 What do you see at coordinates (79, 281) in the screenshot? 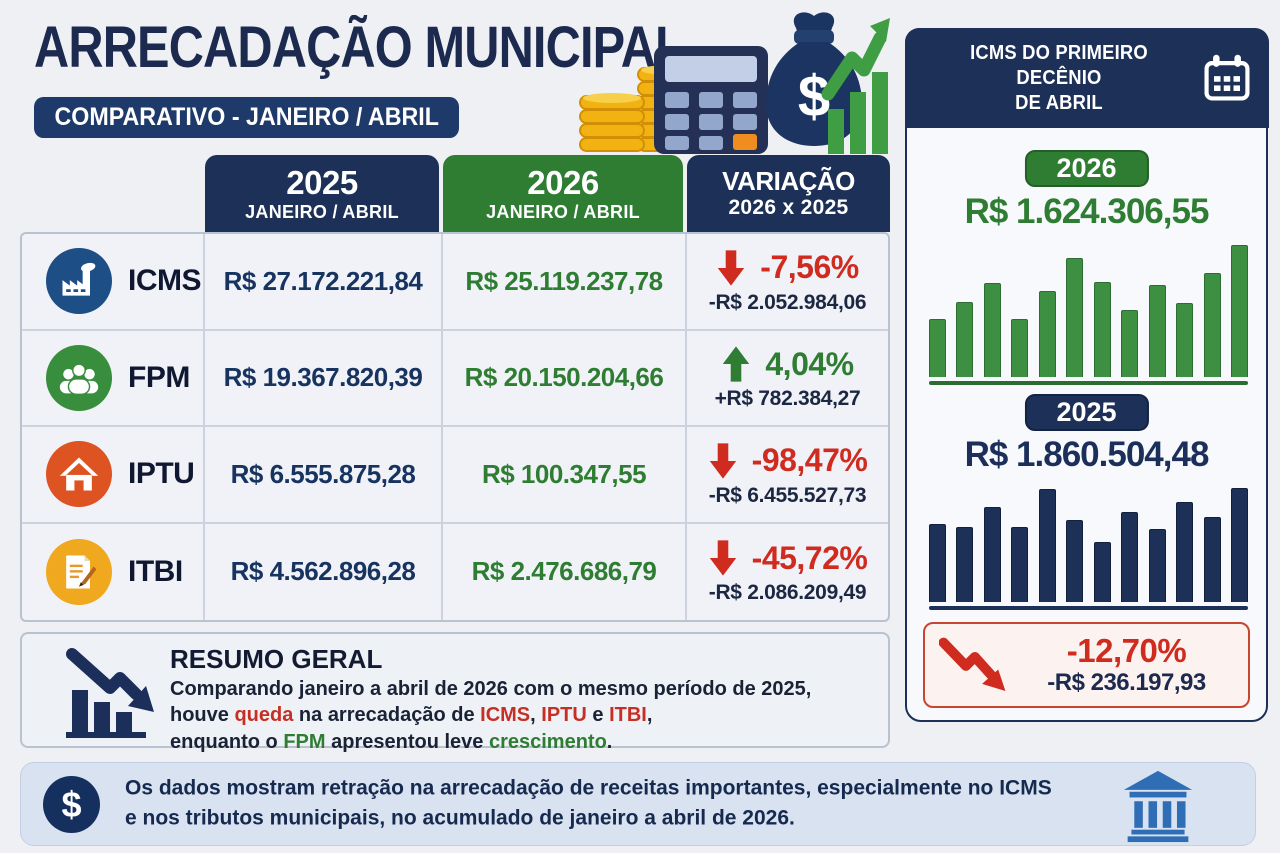
I see `factory-icon` at bounding box center [79, 281].